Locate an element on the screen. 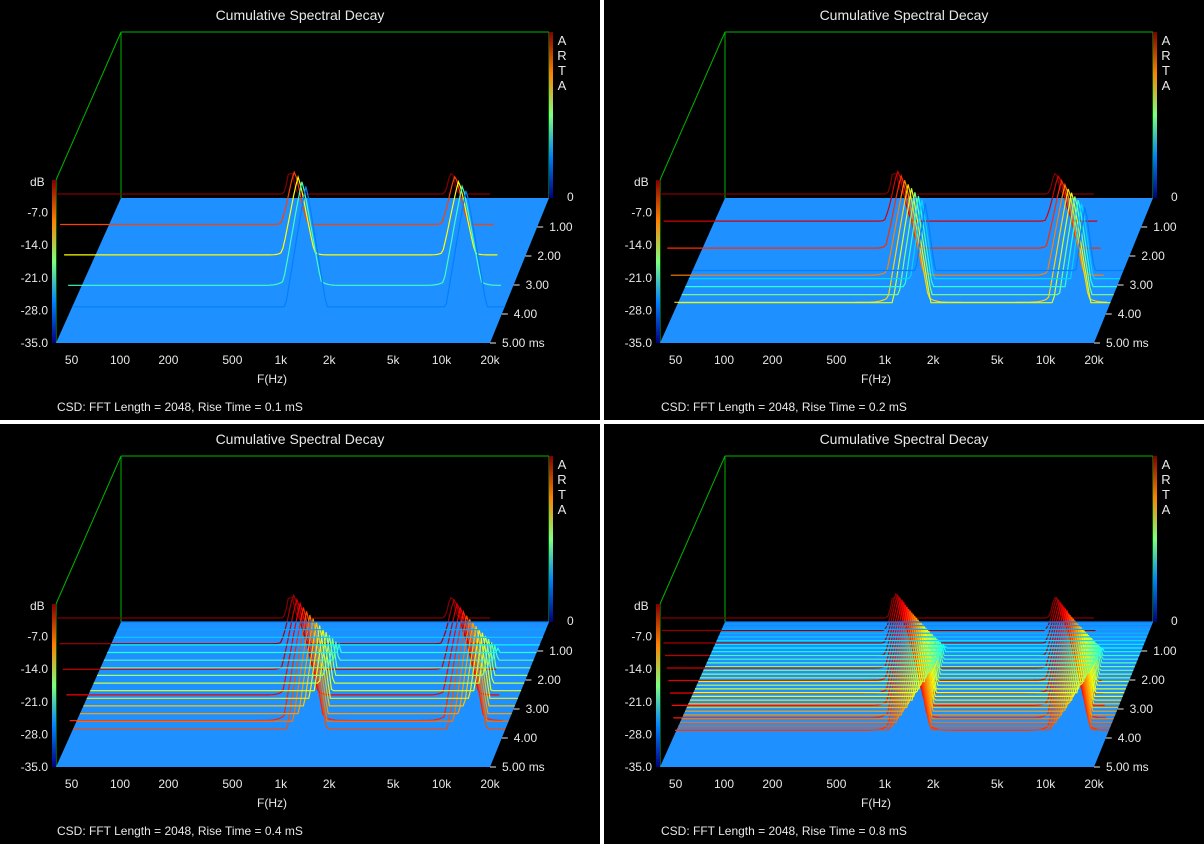  floor-plane is located at coordinates (302, 270).